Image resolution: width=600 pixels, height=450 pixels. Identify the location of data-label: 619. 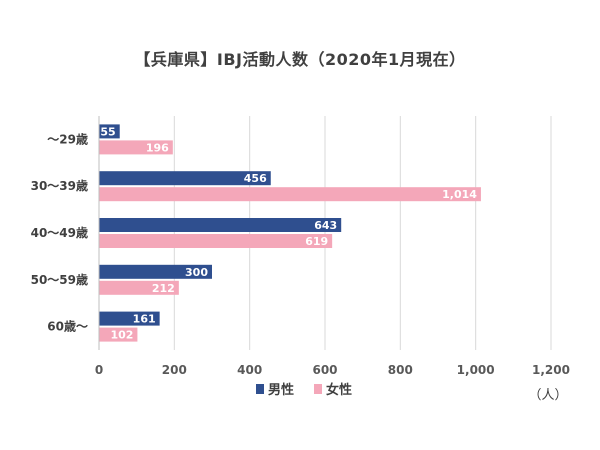
(316, 241).